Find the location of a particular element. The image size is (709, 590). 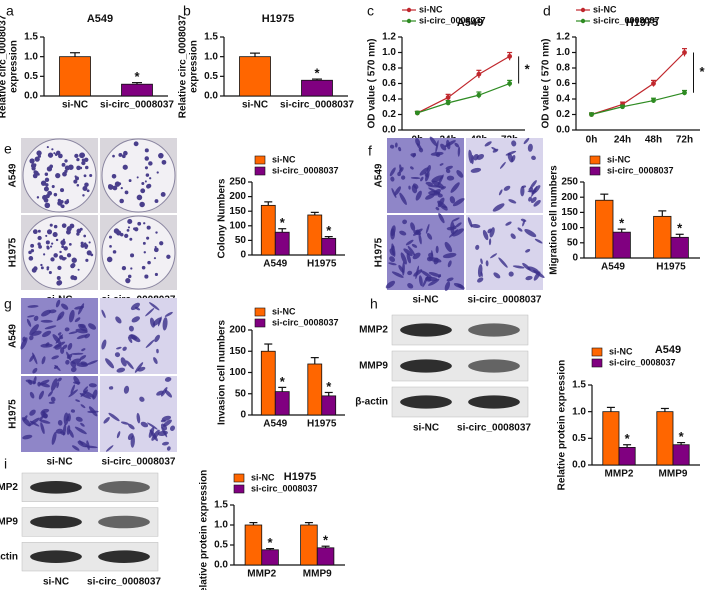

legend-label: si-circ_0008037 is located at coordinates (305, 322).